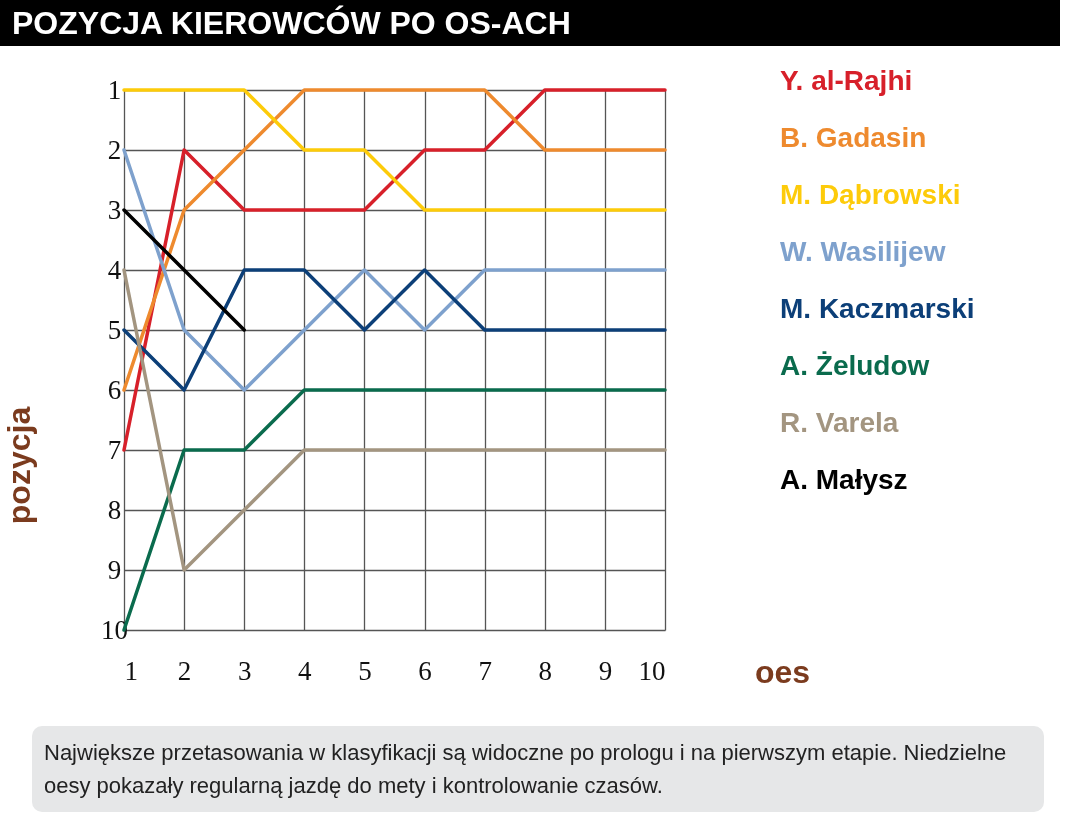 This screenshot has width=1076, height=836. I want to click on text: M. Kaczmarski, so click(877, 308).